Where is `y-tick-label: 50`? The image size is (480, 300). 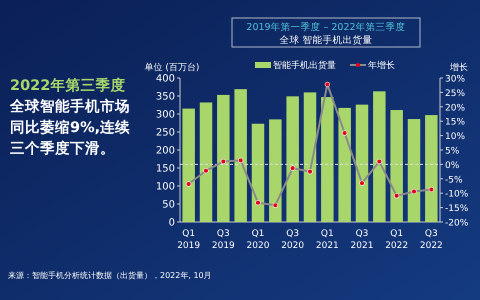
y-tick-label: 50 is located at coordinates (168, 205).